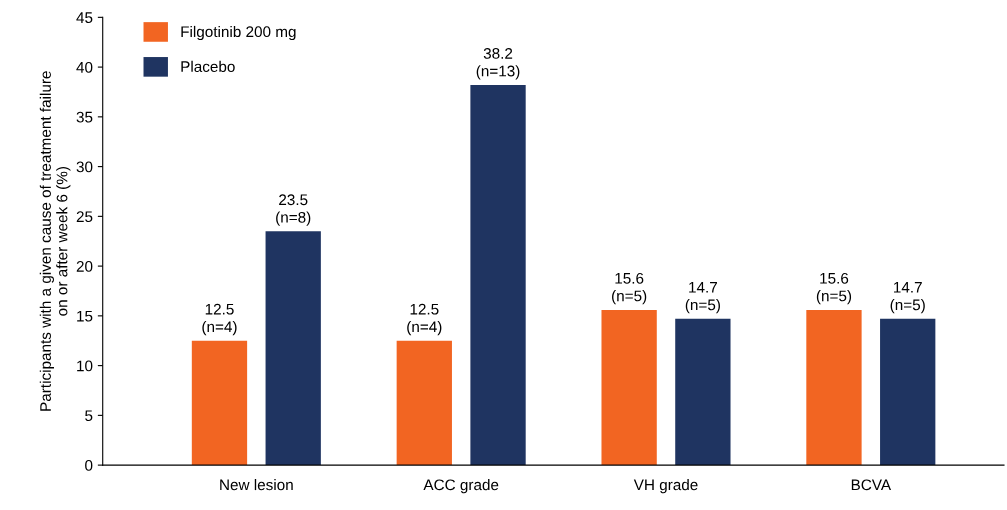 The height and width of the screenshot is (510, 1007). Describe the element at coordinates (84, 117) in the screenshot. I see `y-tick-label: 35` at that location.